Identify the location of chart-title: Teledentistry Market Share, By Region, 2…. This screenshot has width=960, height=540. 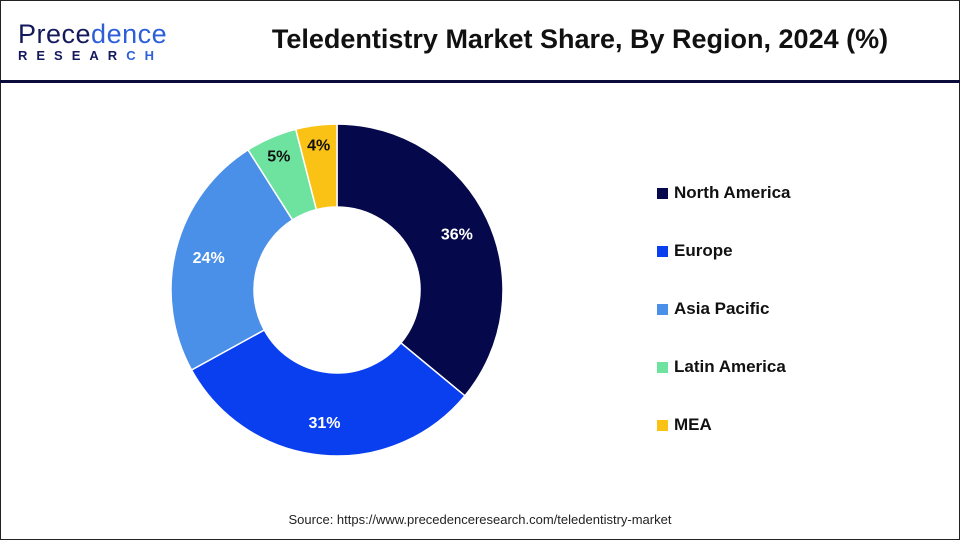
(580, 39).